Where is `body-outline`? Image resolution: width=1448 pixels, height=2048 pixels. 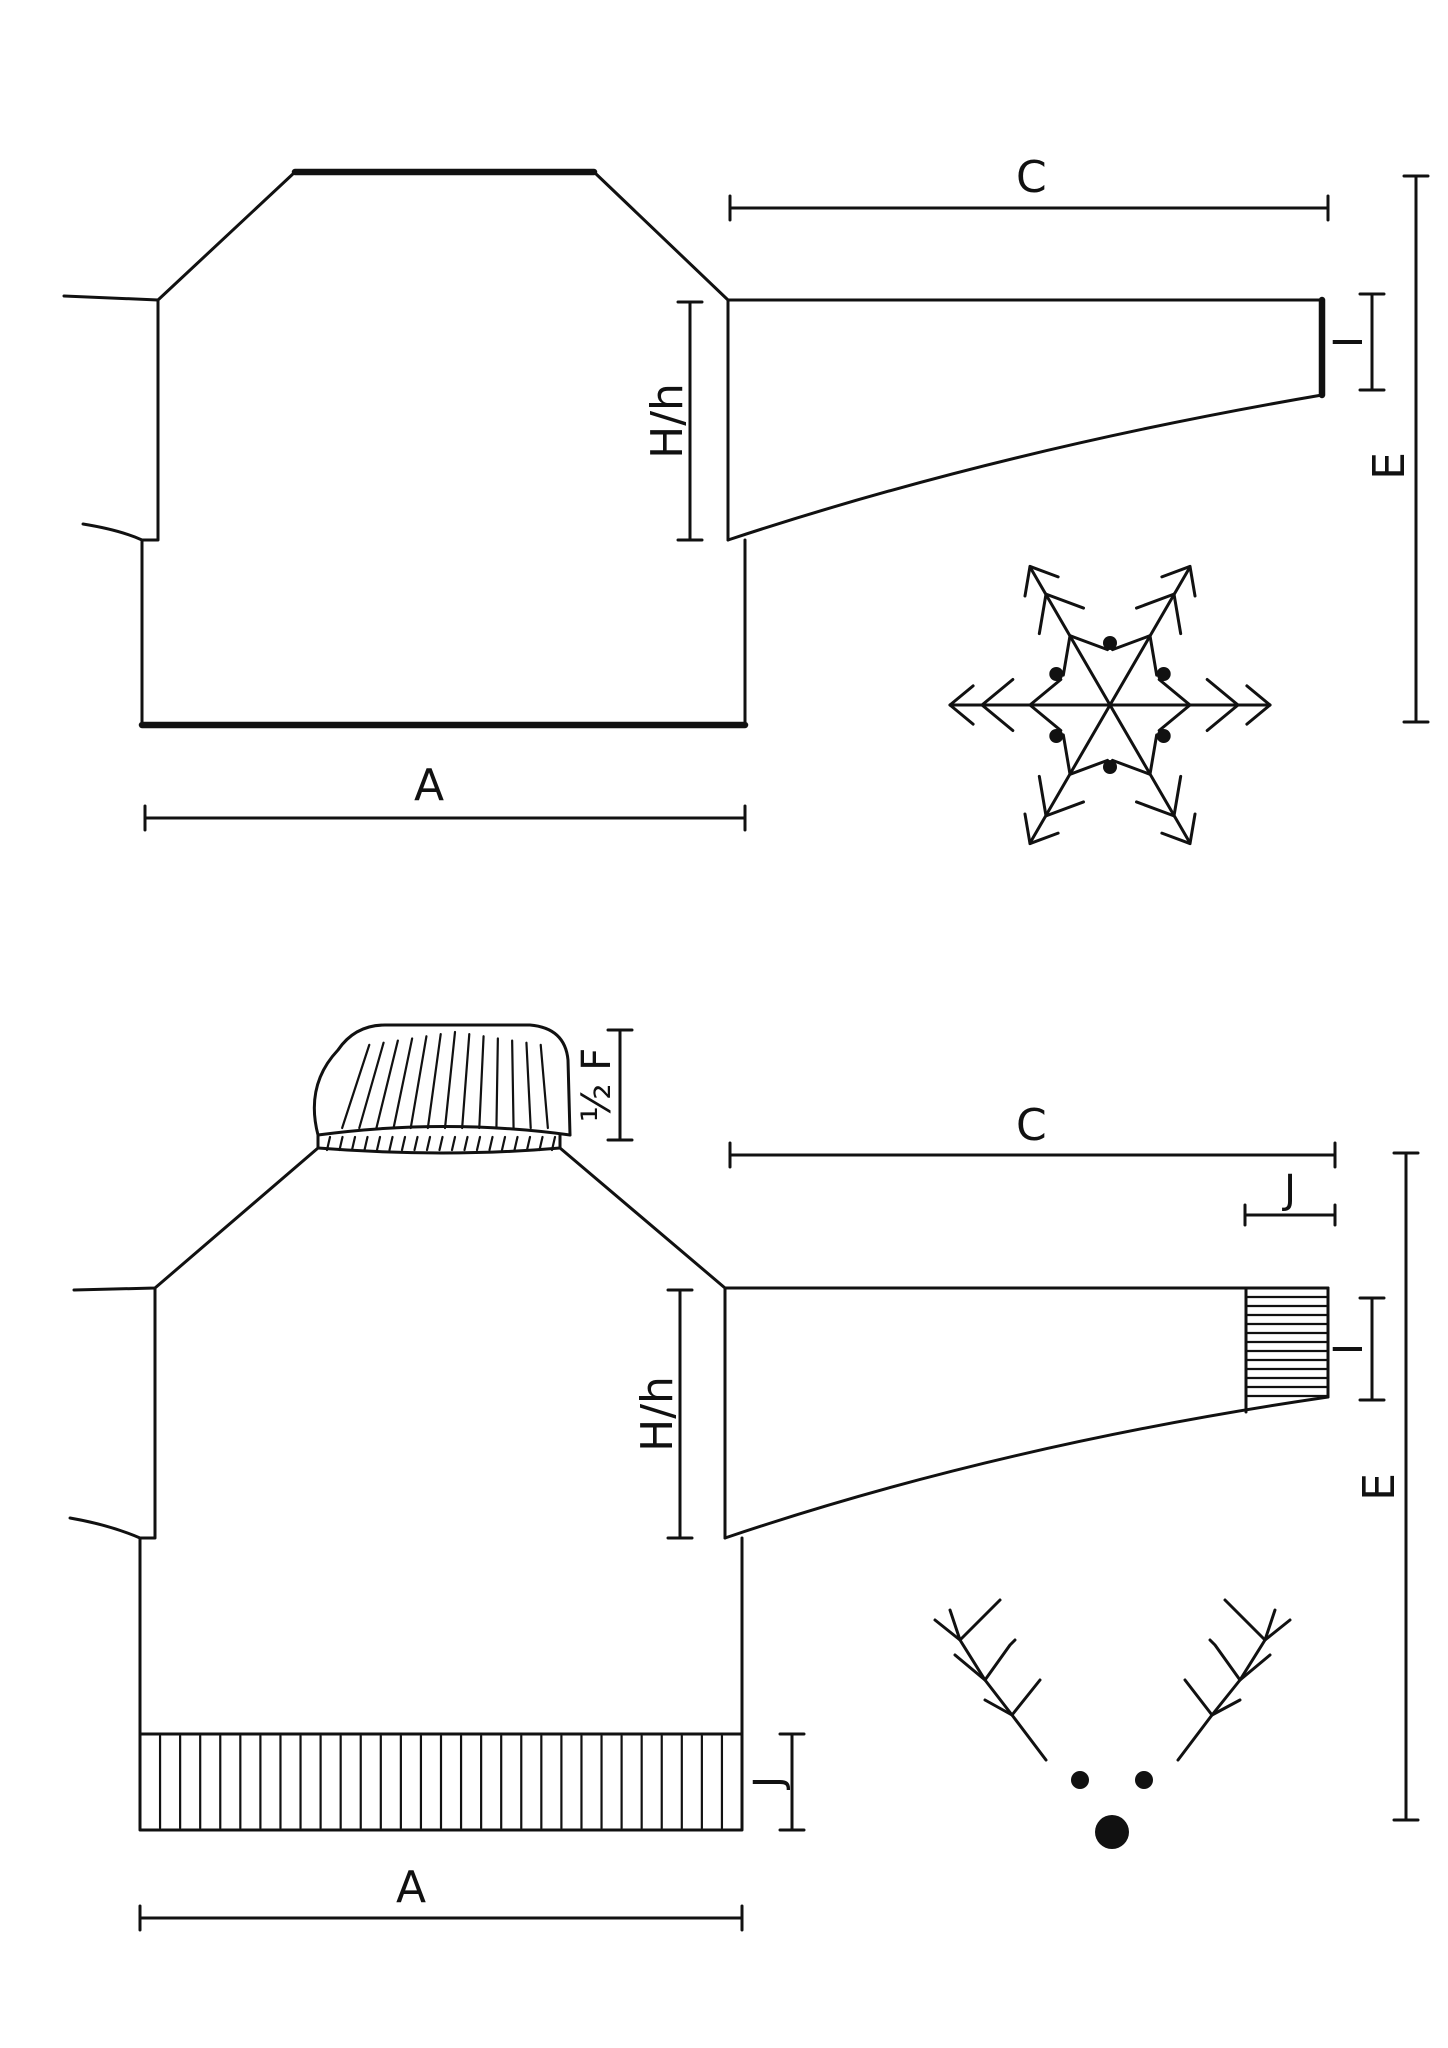 body-outline is located at coordinates (404, 448).